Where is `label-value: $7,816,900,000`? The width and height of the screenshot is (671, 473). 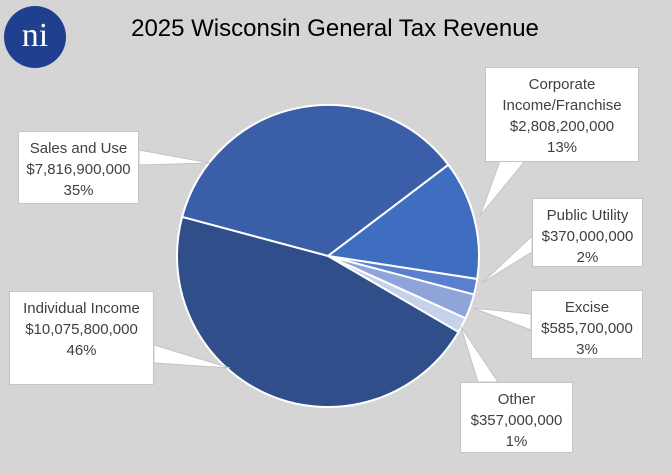 label-value: $7,816,900,000 is located at coordinates (78, 169).